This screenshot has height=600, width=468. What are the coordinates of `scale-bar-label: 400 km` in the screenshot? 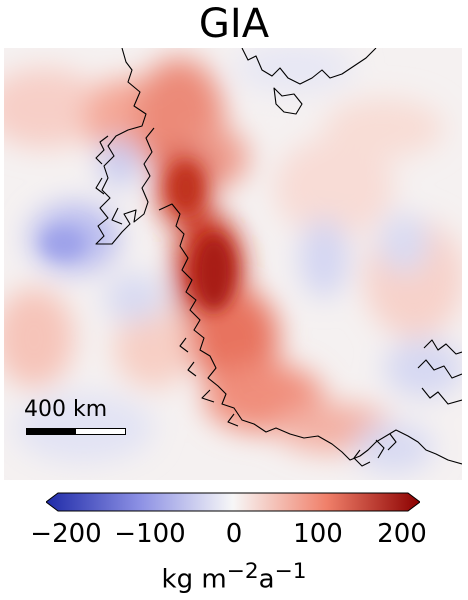 It's located at (66, 409).